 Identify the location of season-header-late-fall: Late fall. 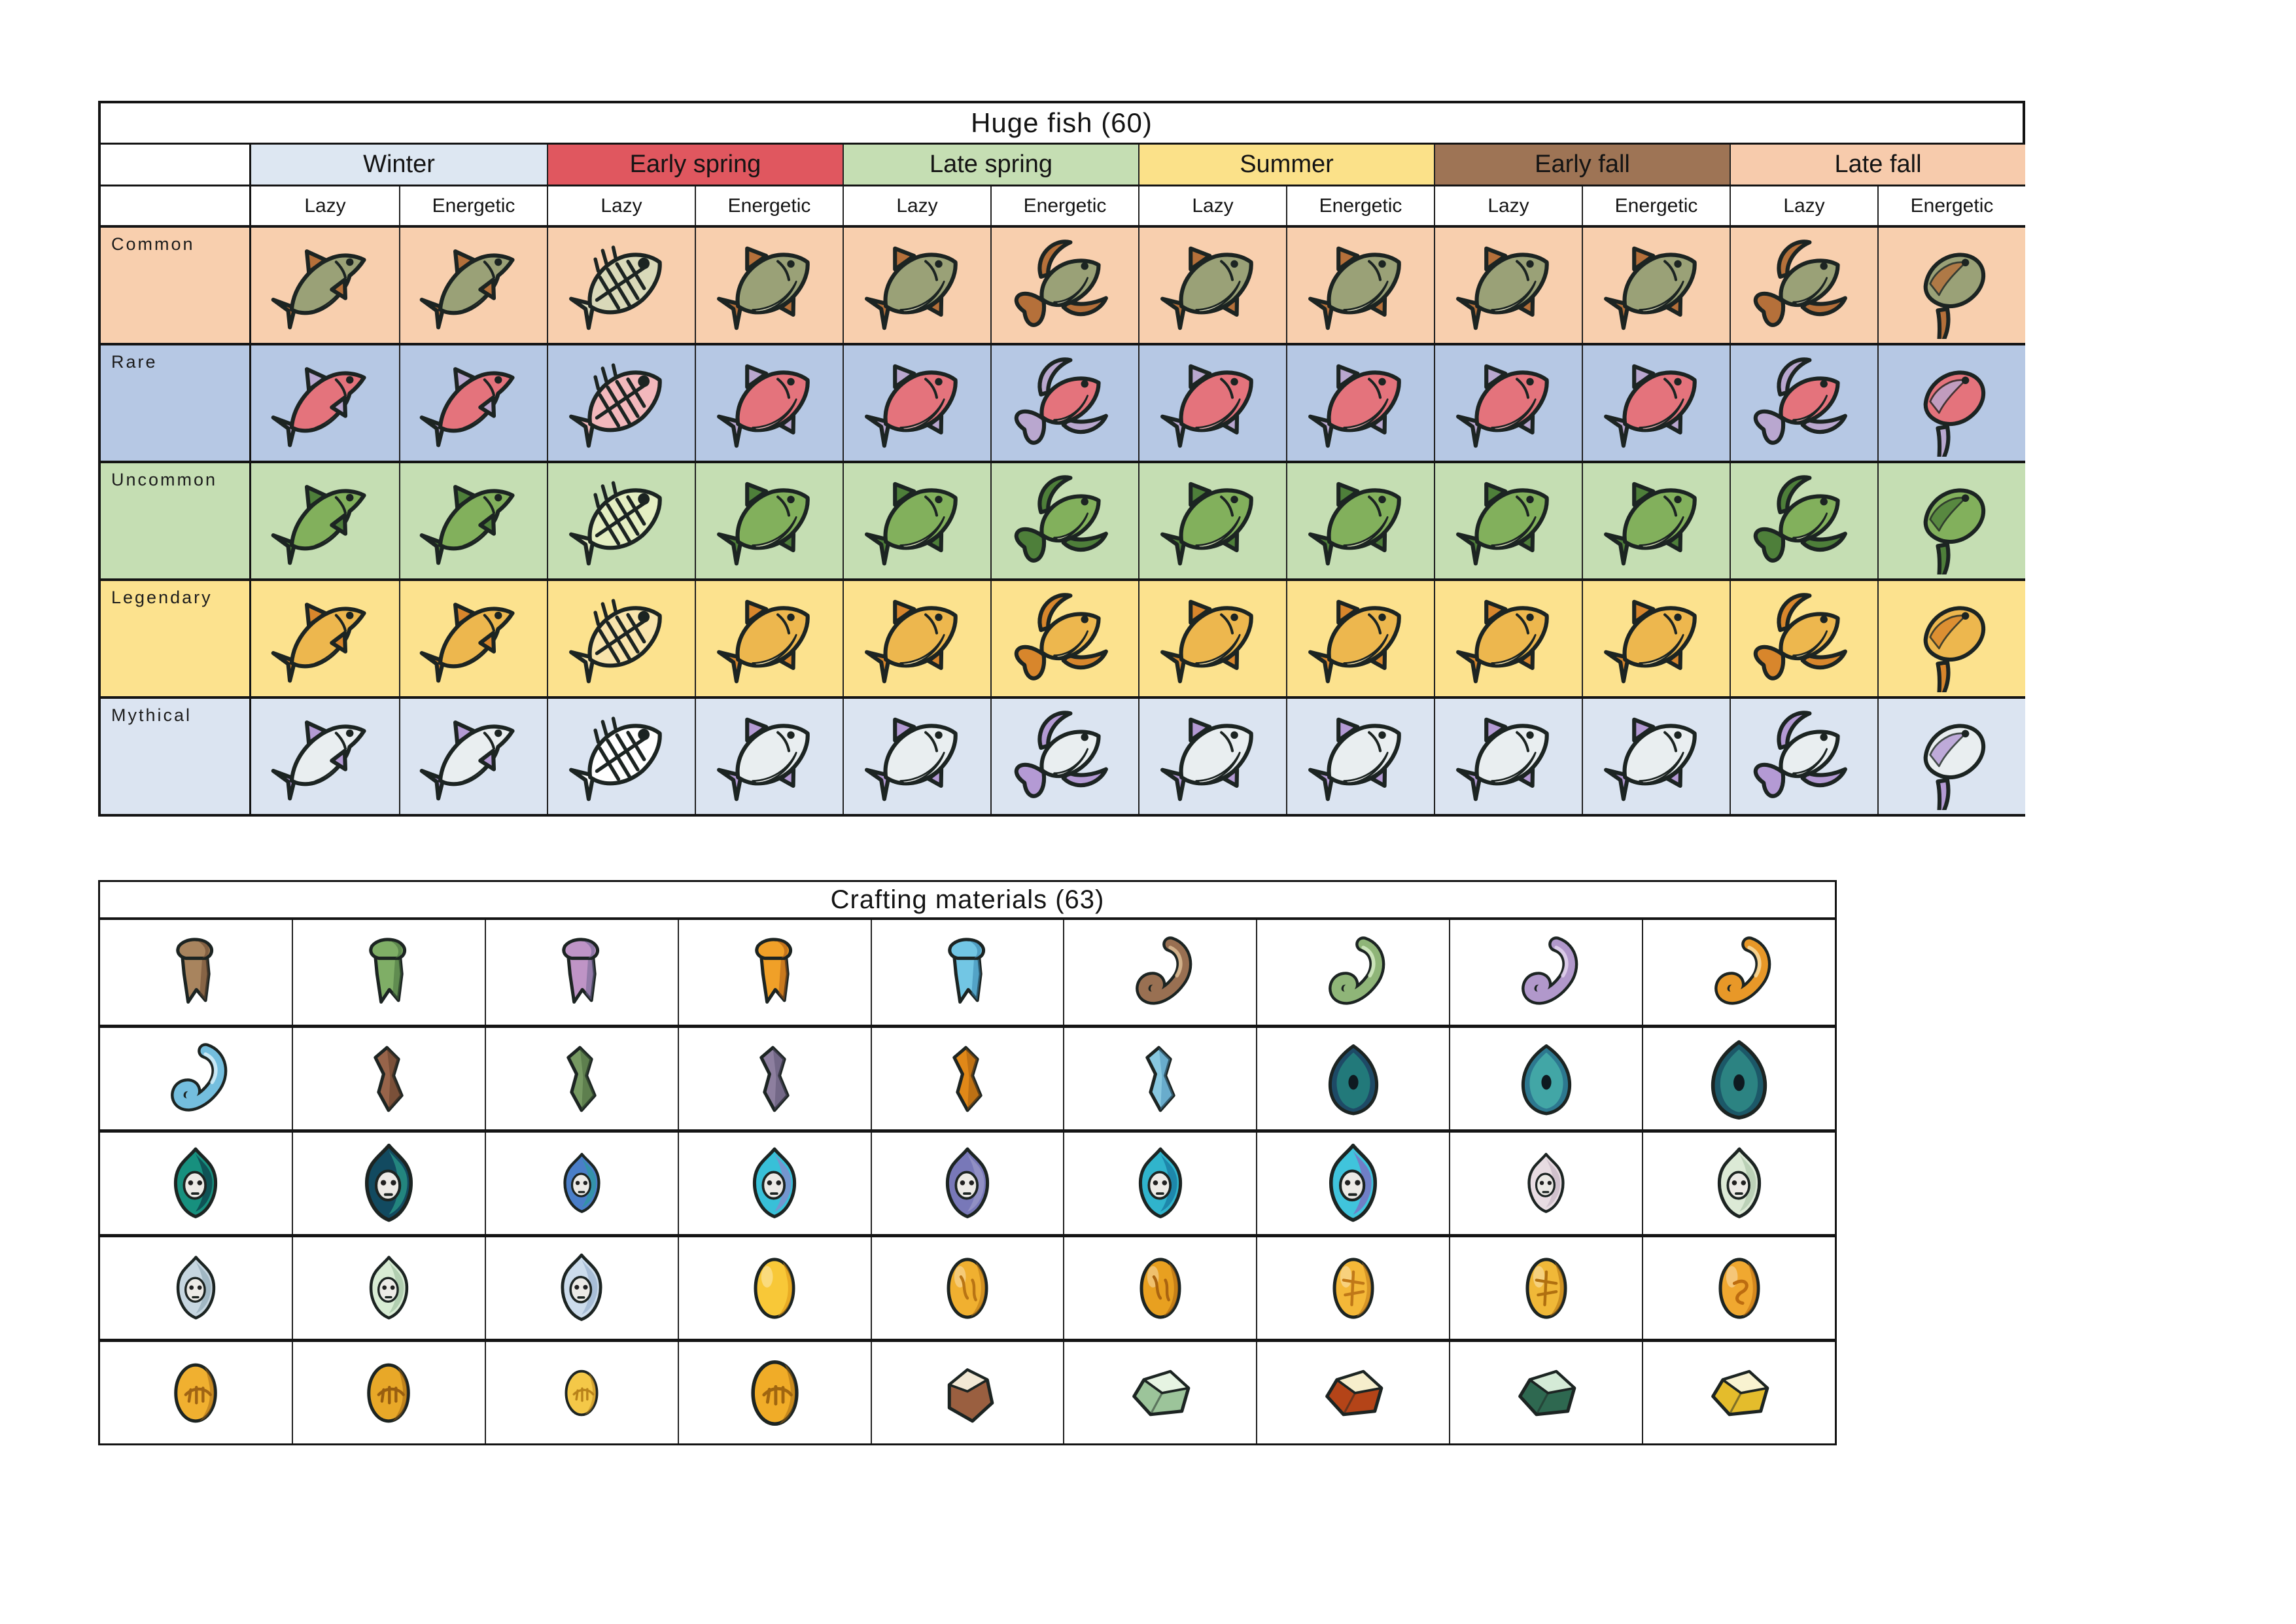
(1877, 165).